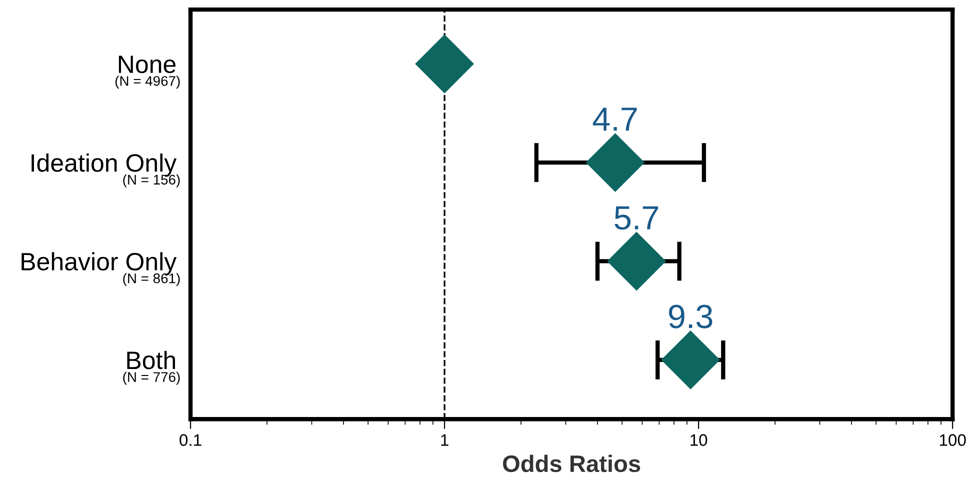  What do you see at coordinates (151, 360) in the screenshot?
I see `y-tick-label: Both` at bounding box center [151, 360].